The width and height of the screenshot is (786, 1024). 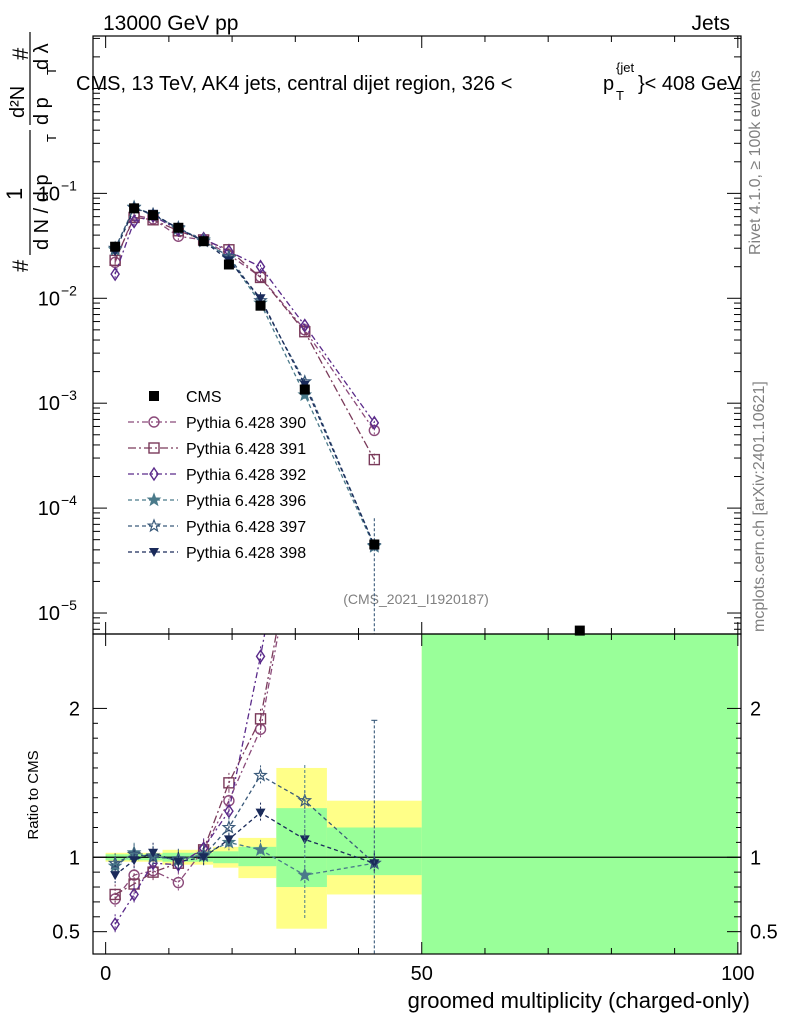 I want to click on ylabel-T2: T, so click(x=51, y=71).